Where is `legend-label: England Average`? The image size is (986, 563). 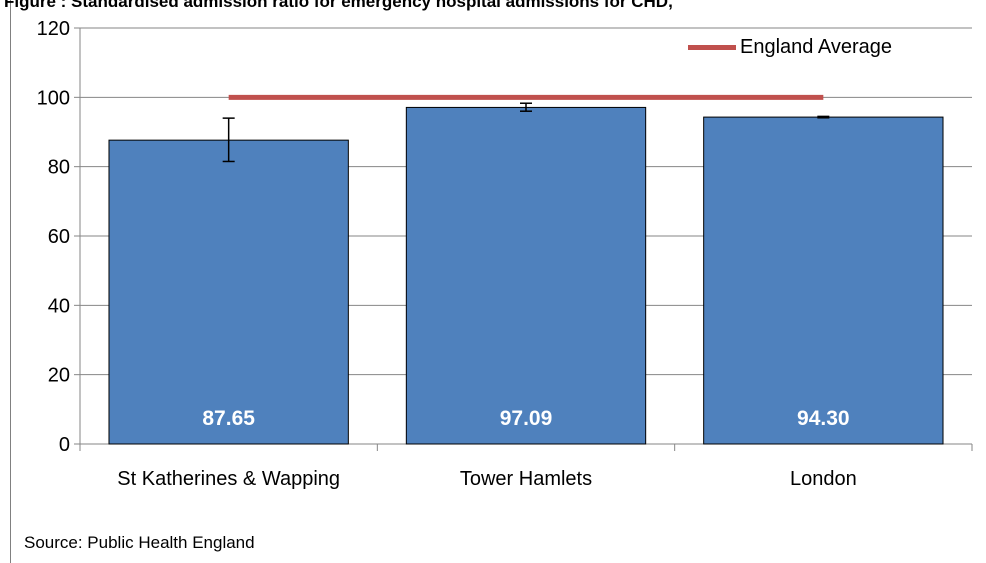 legend-label: England Average is located at coordinates (816, 47).